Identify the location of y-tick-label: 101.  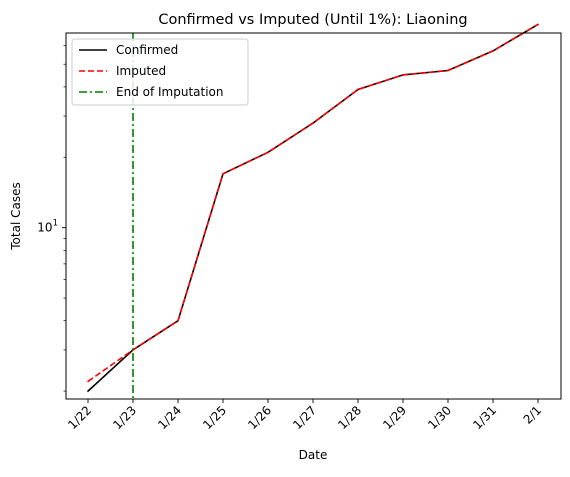
(47, 227).